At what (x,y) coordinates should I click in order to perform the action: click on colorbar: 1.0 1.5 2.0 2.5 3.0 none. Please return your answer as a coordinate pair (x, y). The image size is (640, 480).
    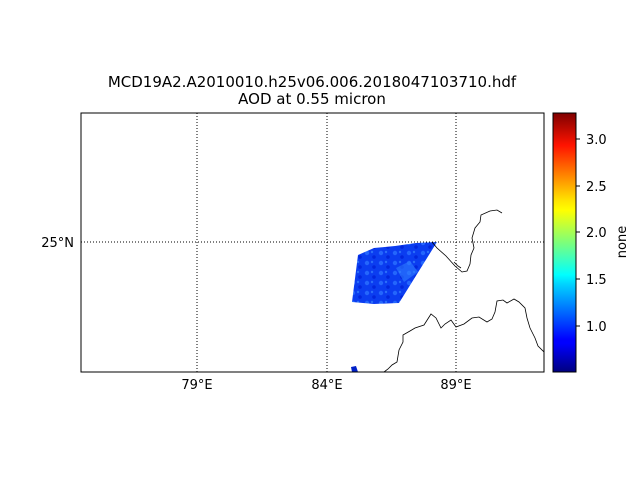
    Looking at the image, I should click on (591, 242).